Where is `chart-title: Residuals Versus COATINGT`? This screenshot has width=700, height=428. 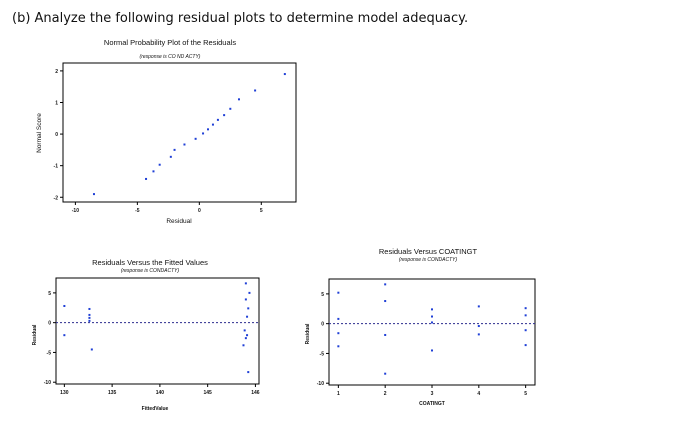
chart-title: Residuals Versus COATINGT is located at coordinates (428, 251).